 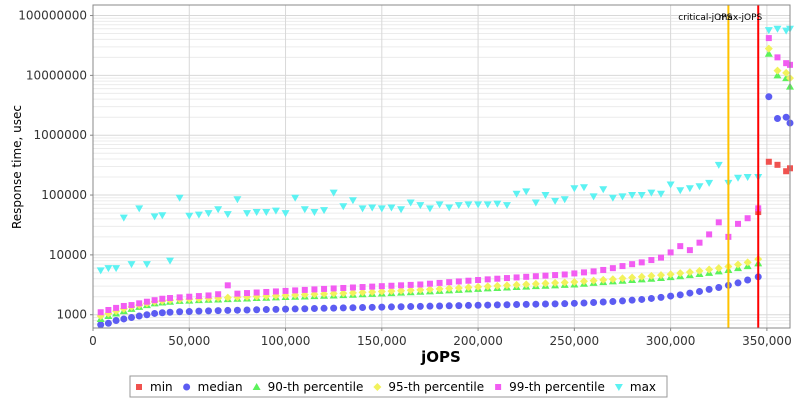 What do you see at coordinates (705, 18) in the screenshot?
I see `reference-line-label: critical-jOPS` at bounding box center [705, 18].